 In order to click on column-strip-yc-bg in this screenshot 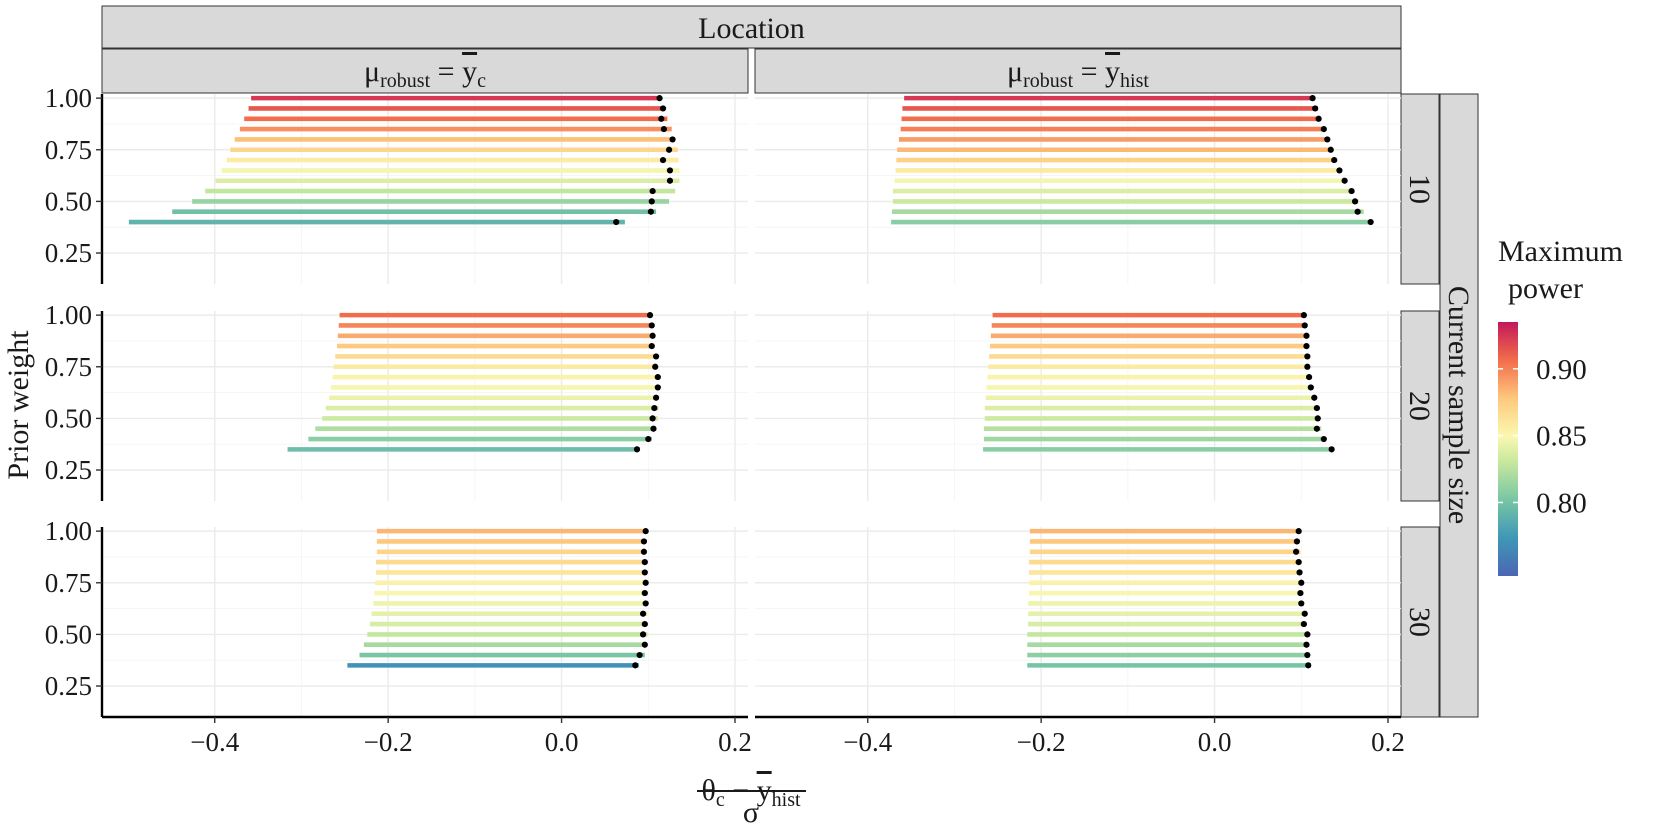, I will do `click(425, 71)`.